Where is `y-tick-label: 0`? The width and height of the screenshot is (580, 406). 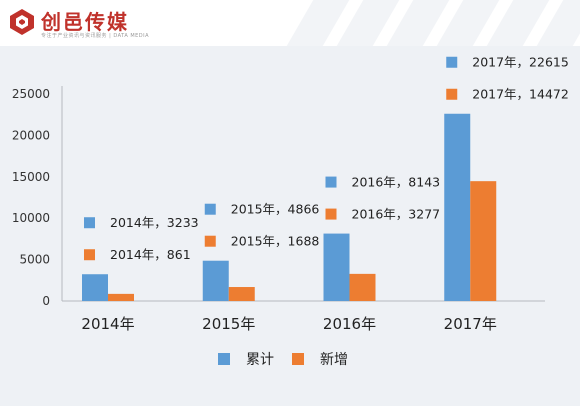
y-tick-label: 0 is located at coordinates (46, 301).